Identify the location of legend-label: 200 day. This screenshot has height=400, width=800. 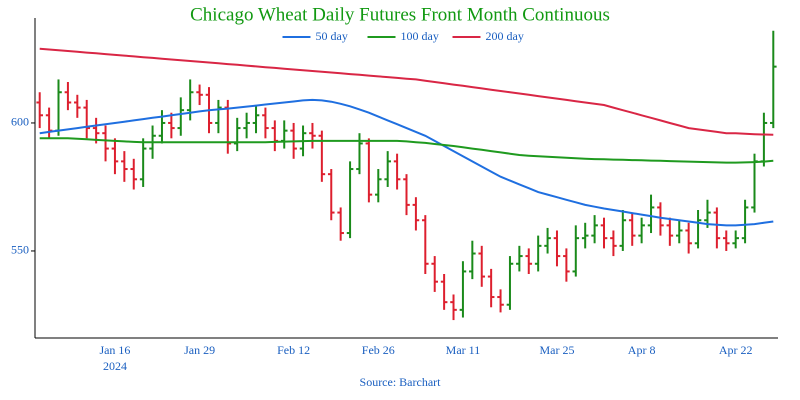
(505, 36).